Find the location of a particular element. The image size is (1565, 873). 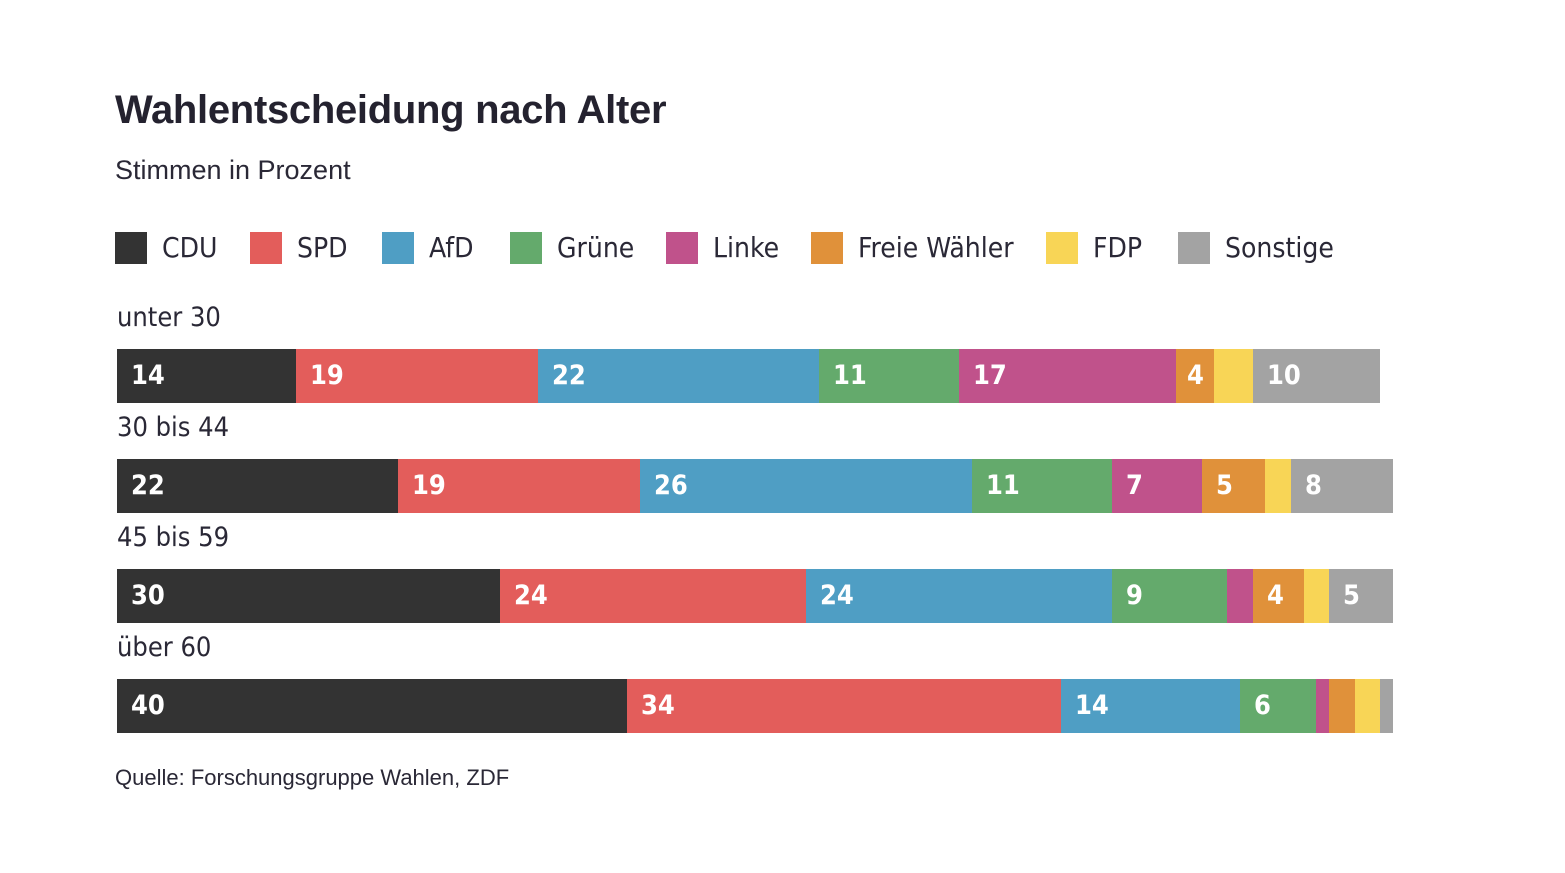

data-label: 17 is located at coordinates (990, 375).